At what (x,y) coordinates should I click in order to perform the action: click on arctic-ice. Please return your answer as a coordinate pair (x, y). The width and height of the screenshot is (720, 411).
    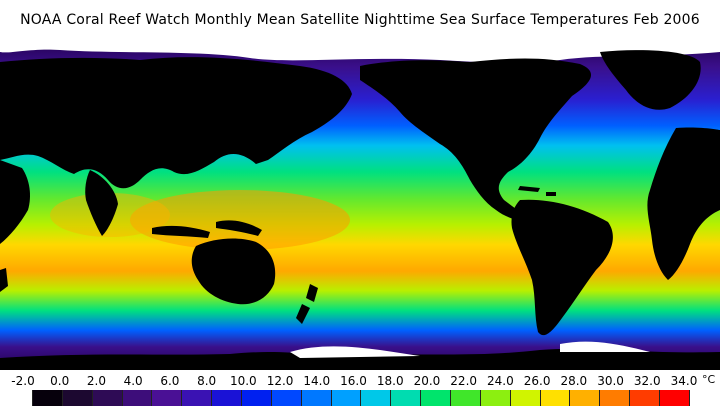
    Looking at the image, I should click on (360, 52).